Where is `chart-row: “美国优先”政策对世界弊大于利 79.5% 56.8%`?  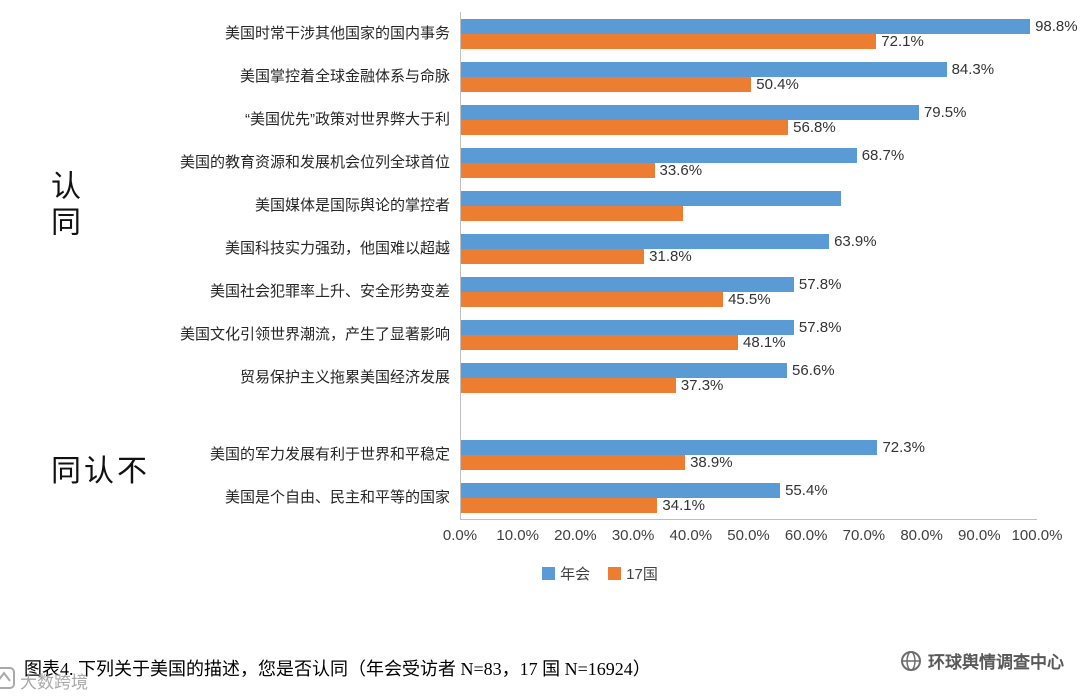 chart-row: “美国优先”政策对世界弊大于利 79.5% 56.8% is located at coordinates (605, 119).